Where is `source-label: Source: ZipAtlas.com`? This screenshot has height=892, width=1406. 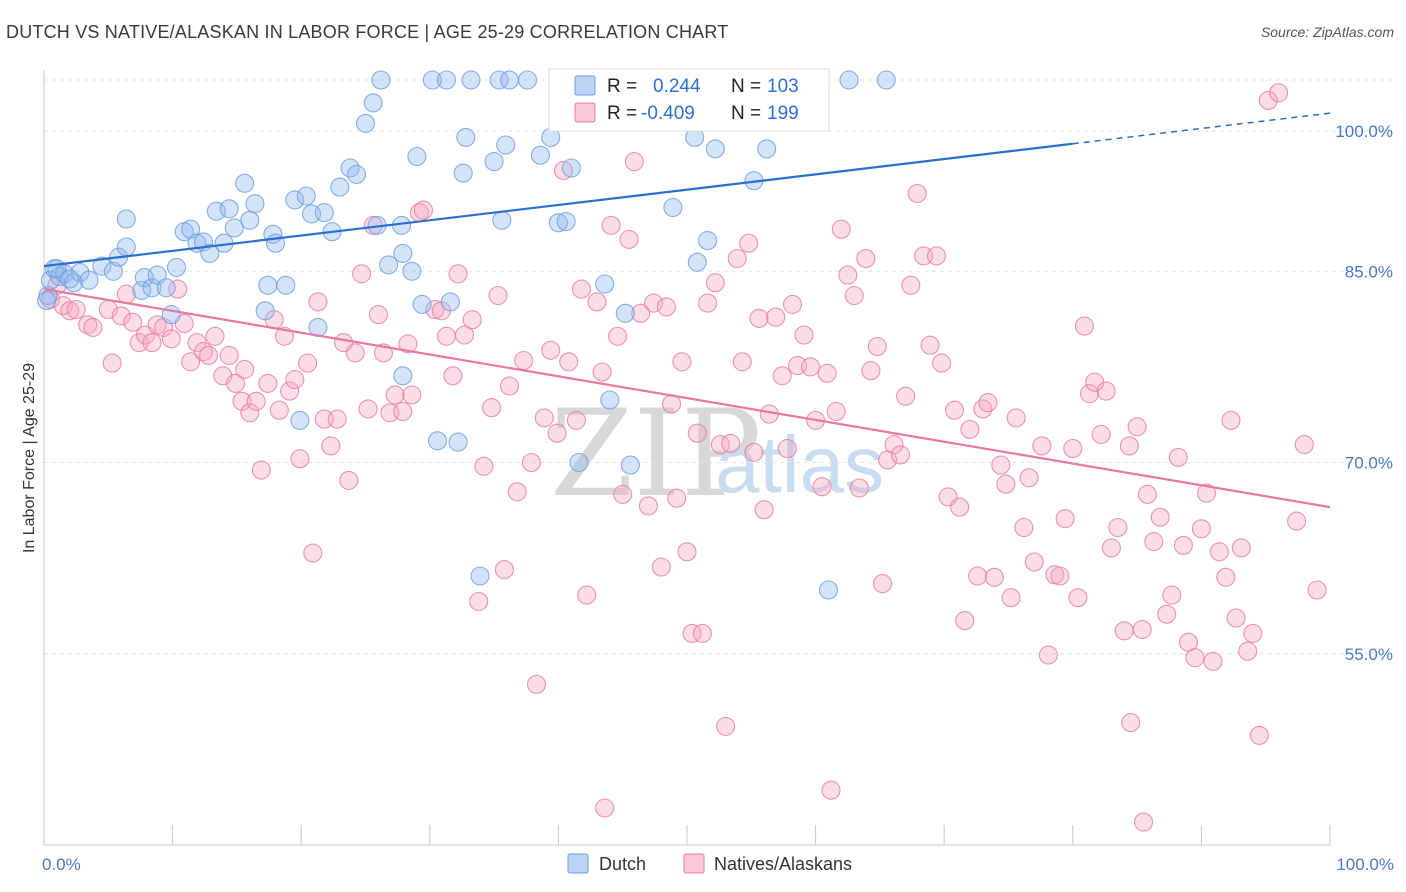 source-label: Source: ZipAtlas.com is located at coordinates (1327, 32).